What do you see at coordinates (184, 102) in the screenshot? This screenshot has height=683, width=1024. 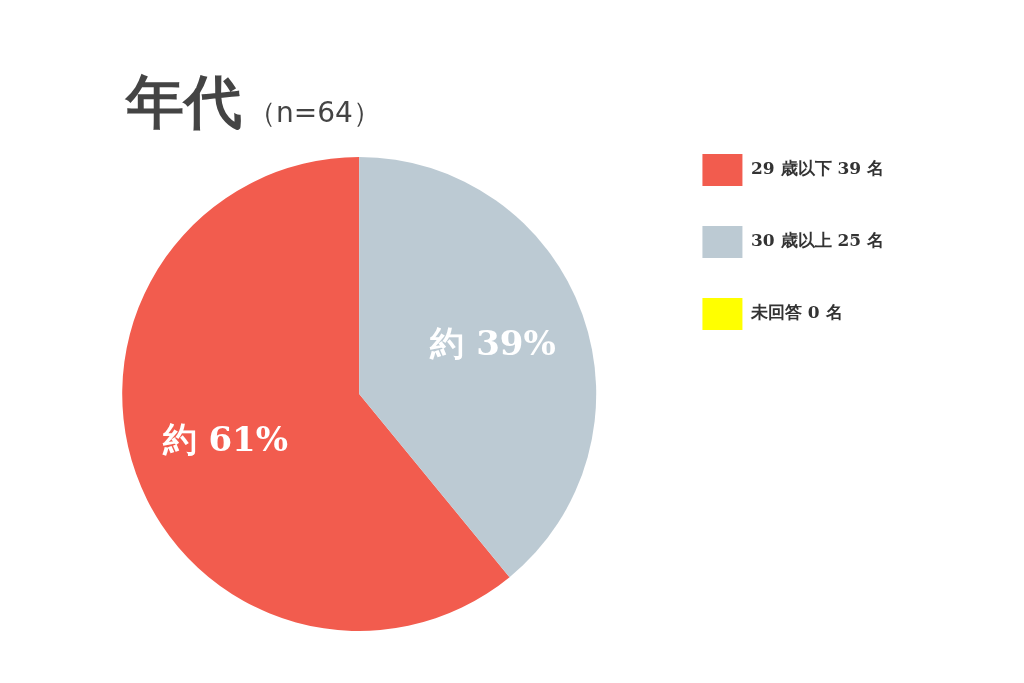 I see `chart-title: 年代` at bounding box center [184, 102].